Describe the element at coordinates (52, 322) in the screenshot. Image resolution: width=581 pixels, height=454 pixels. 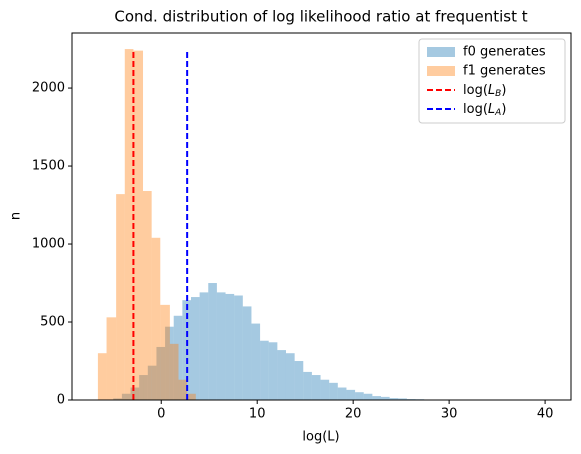
I see `y-tick-label: 500` at that location.